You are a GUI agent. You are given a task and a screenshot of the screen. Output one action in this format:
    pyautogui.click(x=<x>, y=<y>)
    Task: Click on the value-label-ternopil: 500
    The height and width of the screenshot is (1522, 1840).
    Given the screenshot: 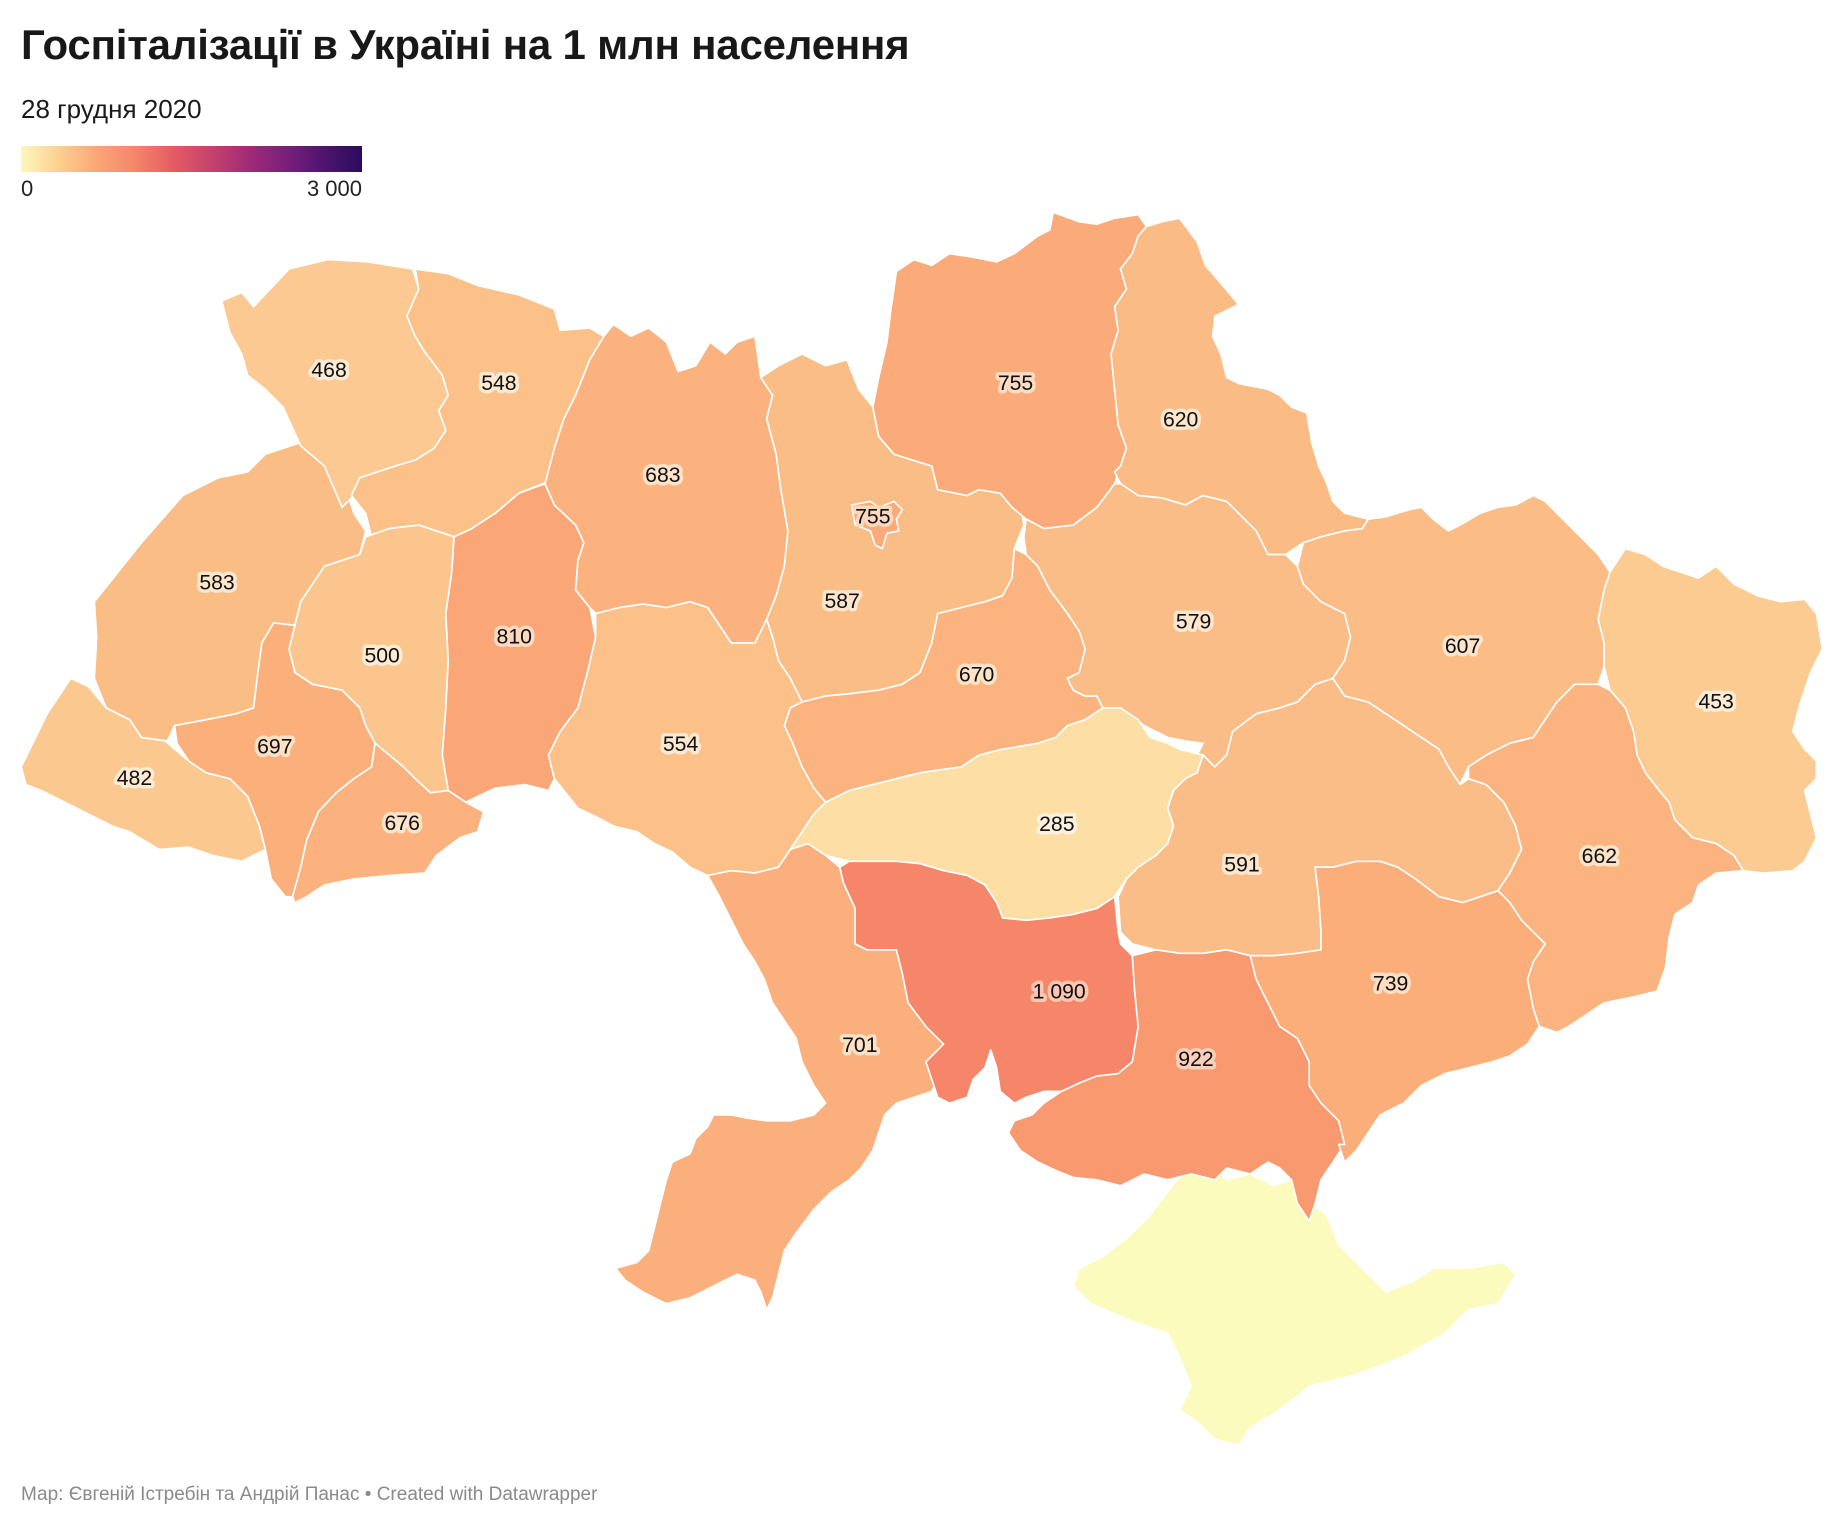 What is the action you would take?
    pyautogui.click(x=381, y=655)
    